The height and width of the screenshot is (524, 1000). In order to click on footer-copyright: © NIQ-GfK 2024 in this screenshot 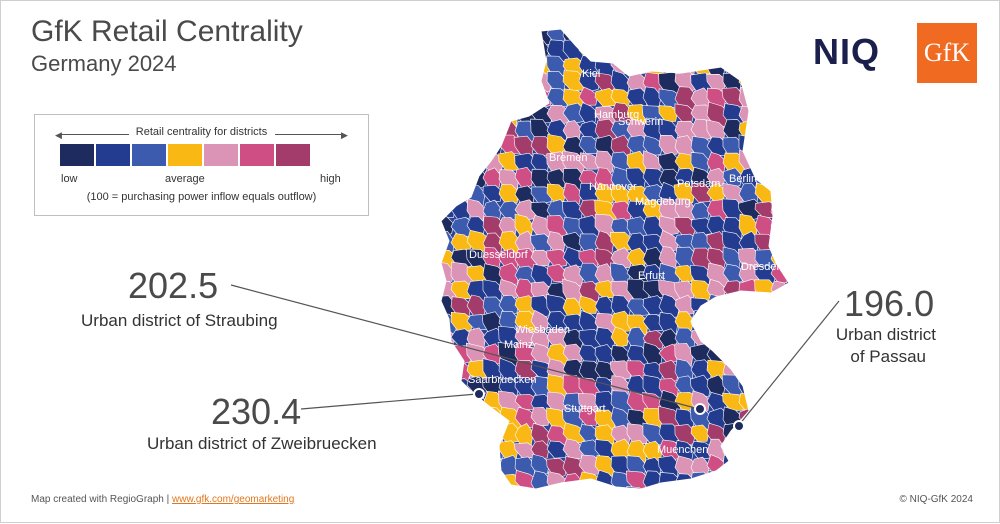, I will do `click(936, 499)`.